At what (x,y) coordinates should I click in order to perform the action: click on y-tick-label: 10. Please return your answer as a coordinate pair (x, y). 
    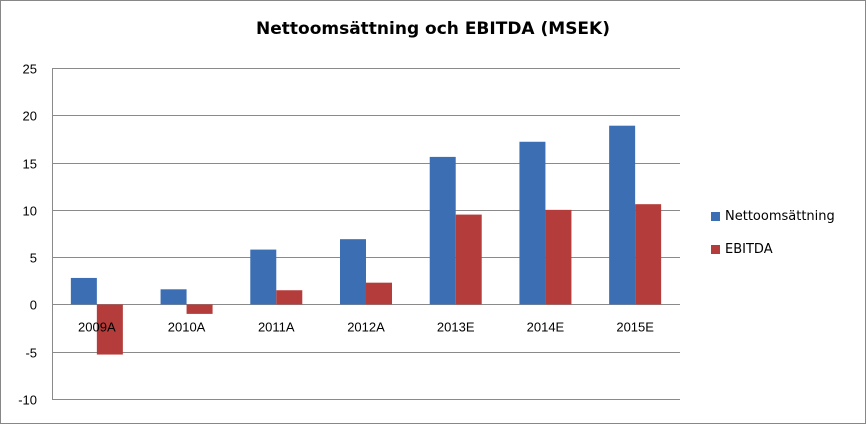
    Looking at the image, I should click on (30, 211).